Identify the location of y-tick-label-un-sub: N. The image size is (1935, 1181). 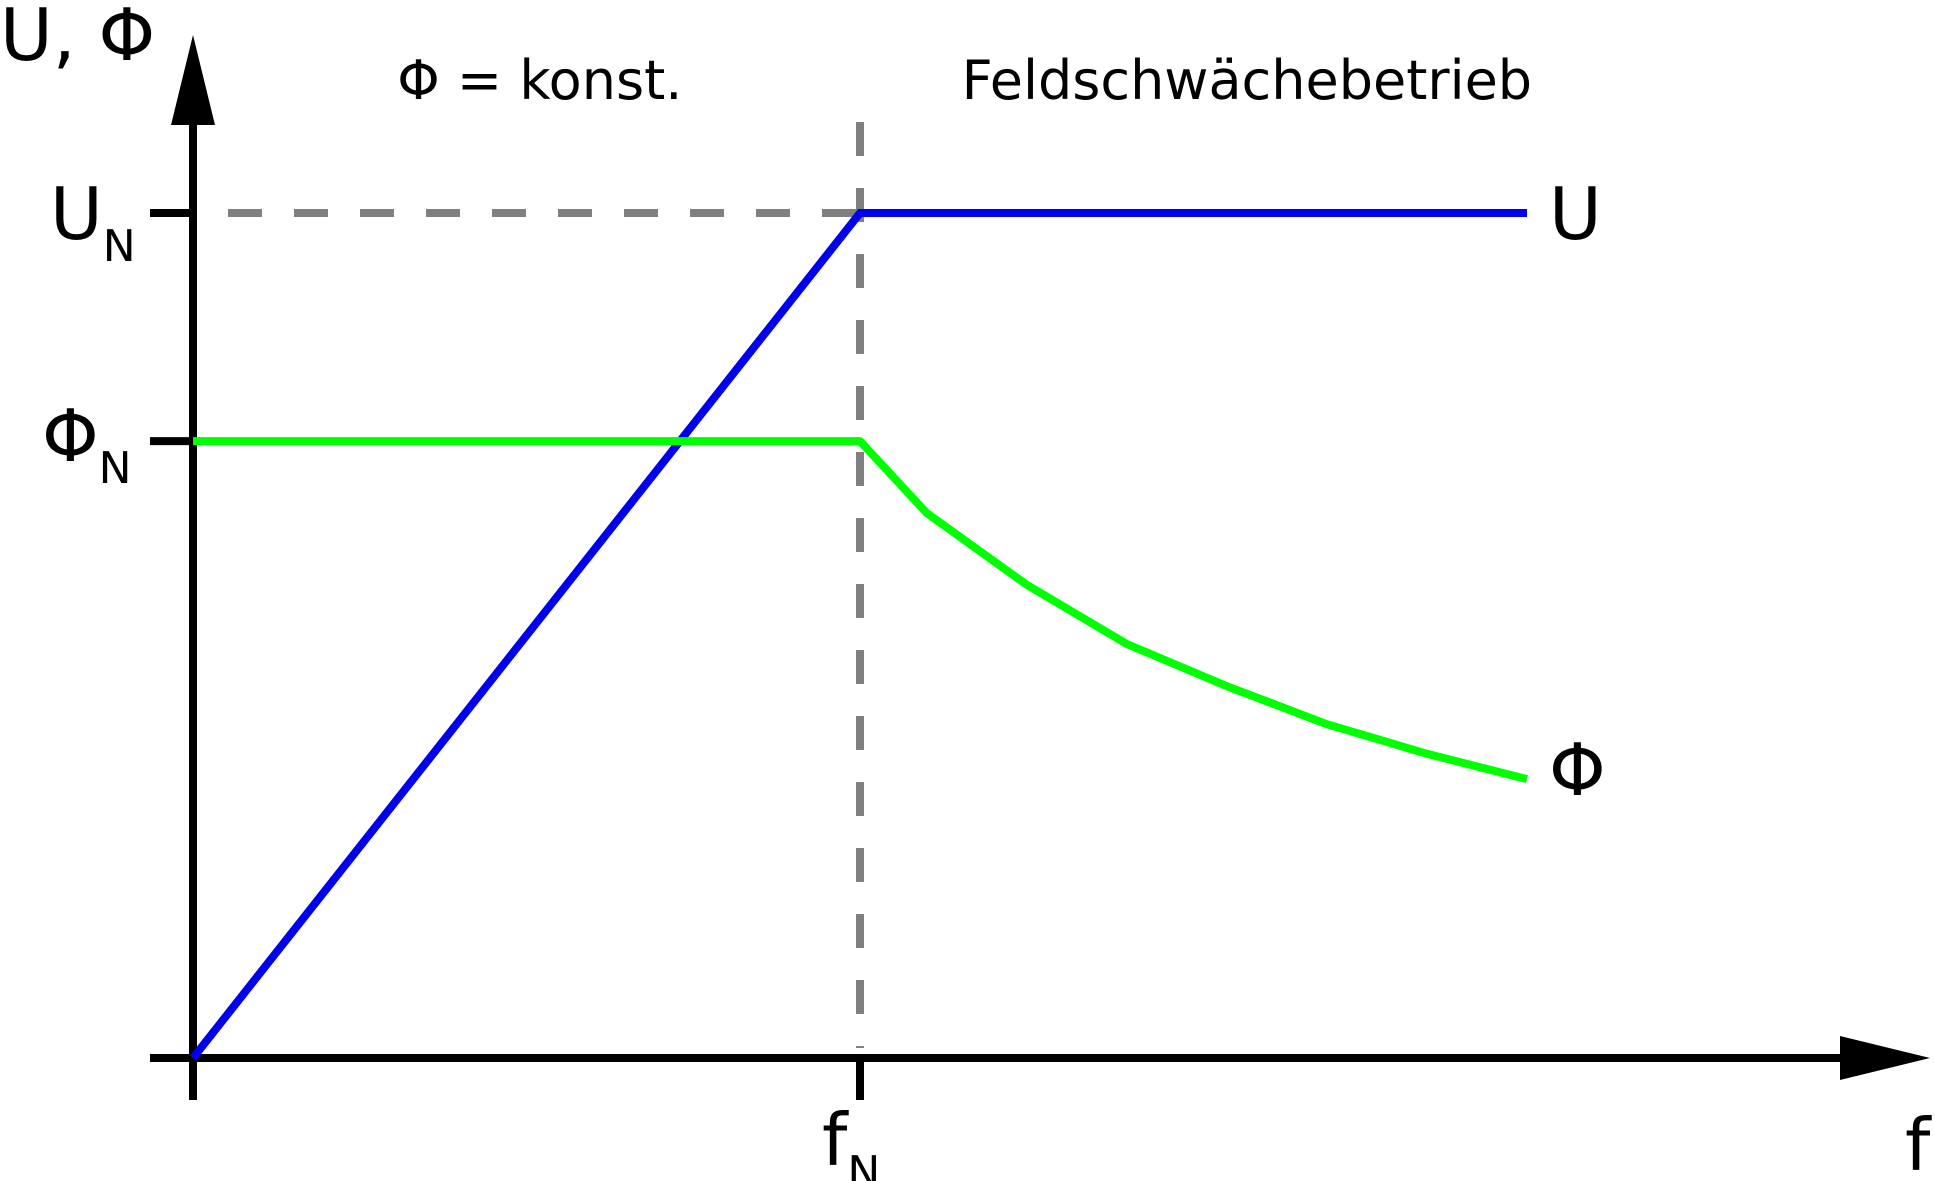
(119, 246).